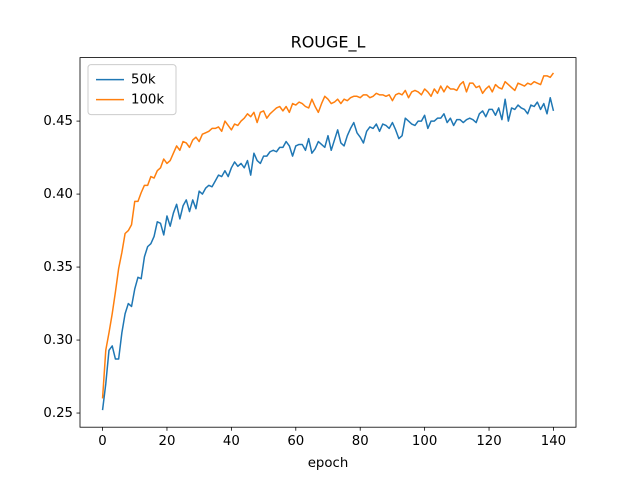  Describe the element at coordinates (143, 80) in the screenshot. I see `legend-label: 50k` at that location.